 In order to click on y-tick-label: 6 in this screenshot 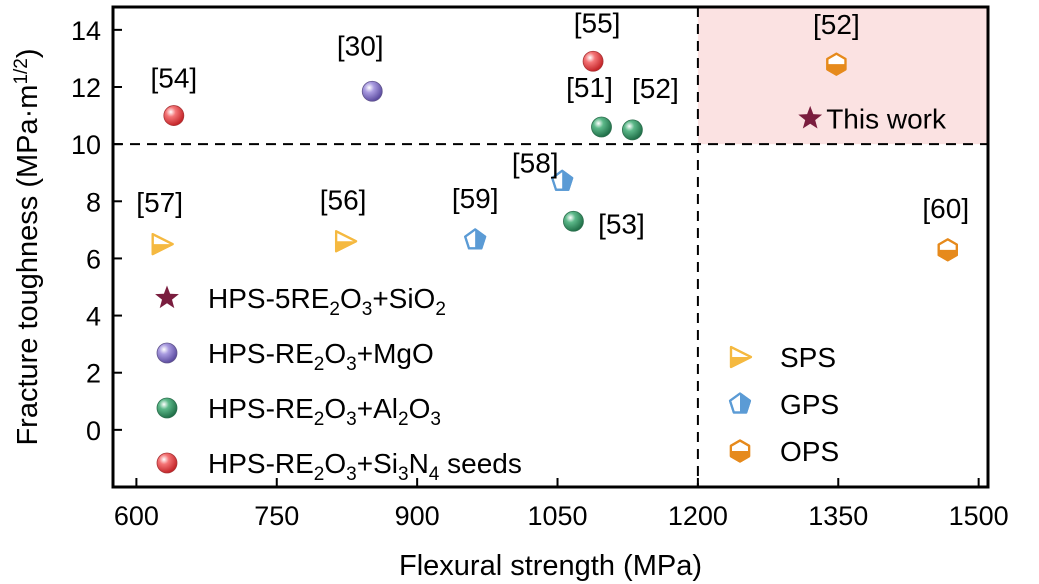, I will do `click(93, 259)`.